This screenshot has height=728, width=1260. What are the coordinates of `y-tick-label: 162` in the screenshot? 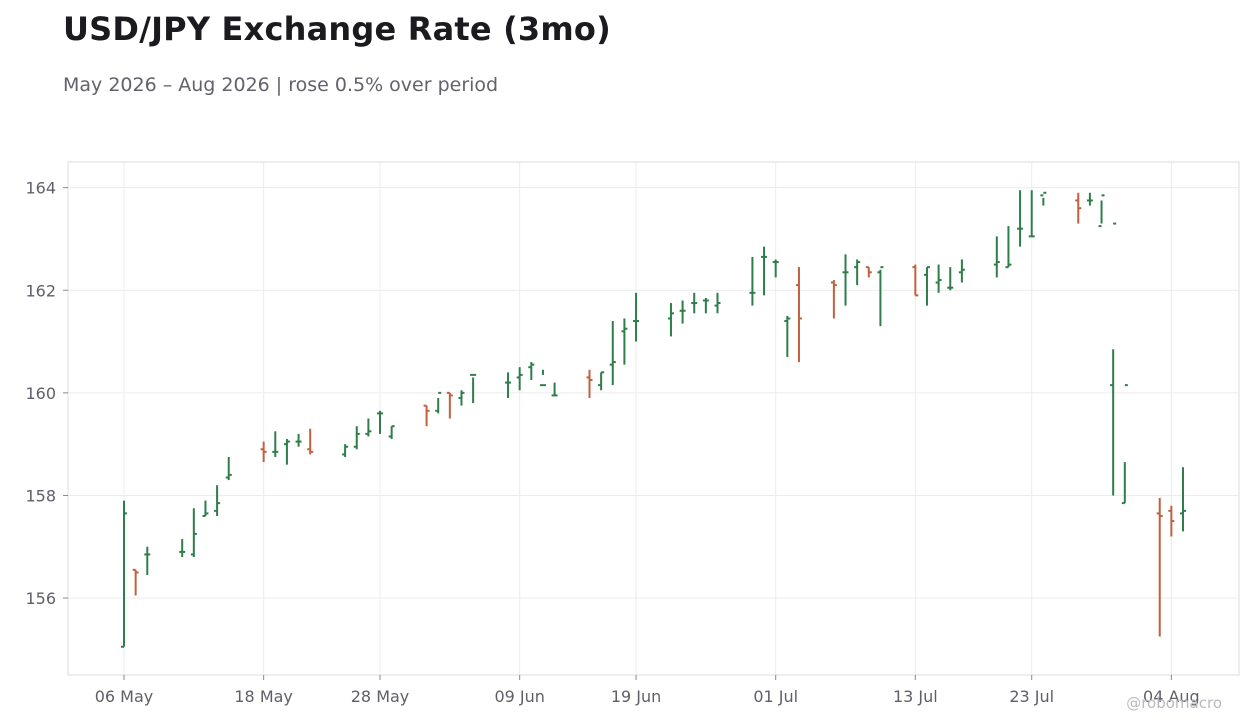 It's located at (40, 290).